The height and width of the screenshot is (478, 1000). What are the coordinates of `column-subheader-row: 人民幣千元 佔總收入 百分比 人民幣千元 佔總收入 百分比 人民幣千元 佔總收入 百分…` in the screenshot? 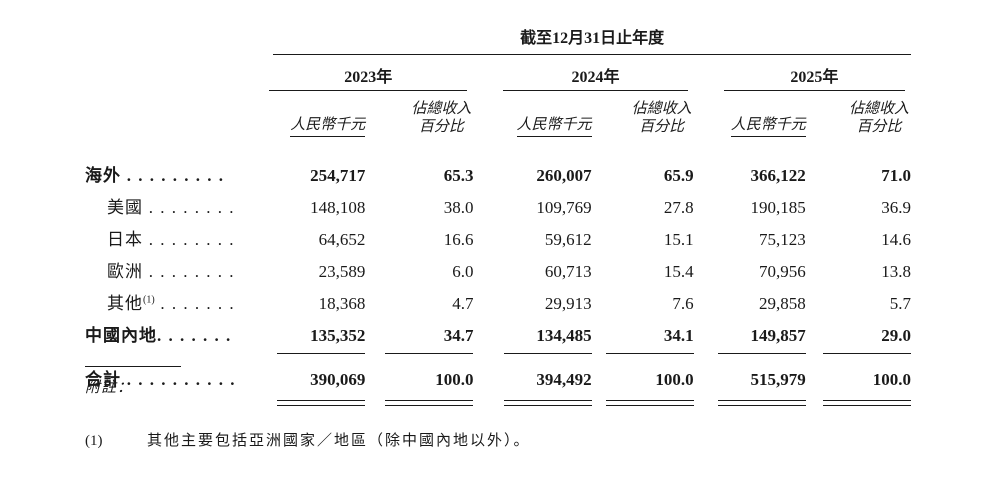 It's located at (498, 114).